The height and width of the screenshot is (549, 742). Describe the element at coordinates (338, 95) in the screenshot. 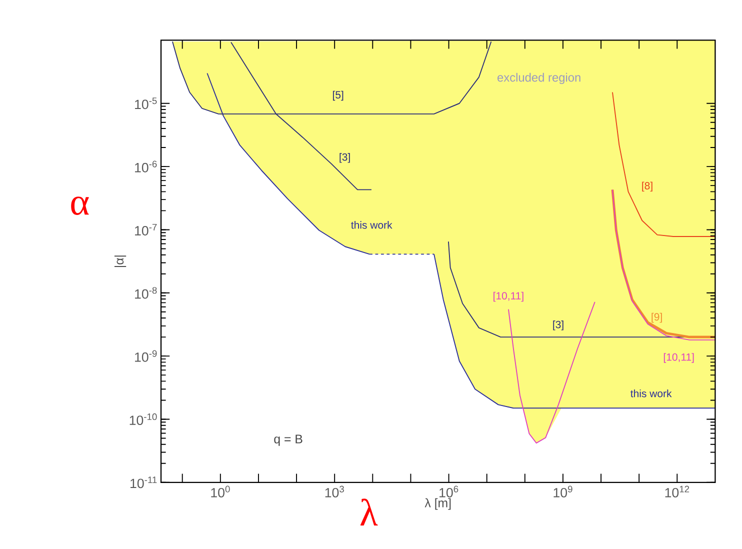

I see `series-label: [5]` at that location.